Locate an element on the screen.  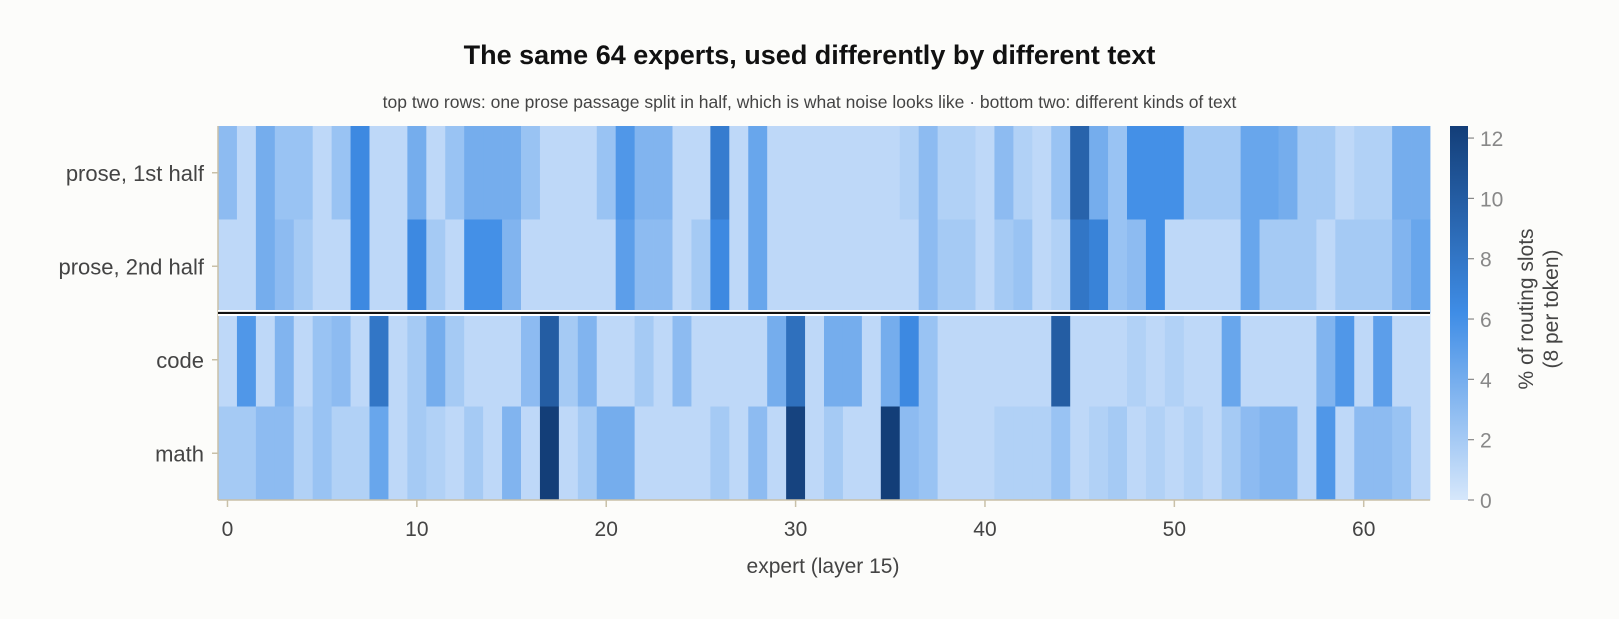
colorbar-tick-label: 6 is located at coordinates (1486, 320).